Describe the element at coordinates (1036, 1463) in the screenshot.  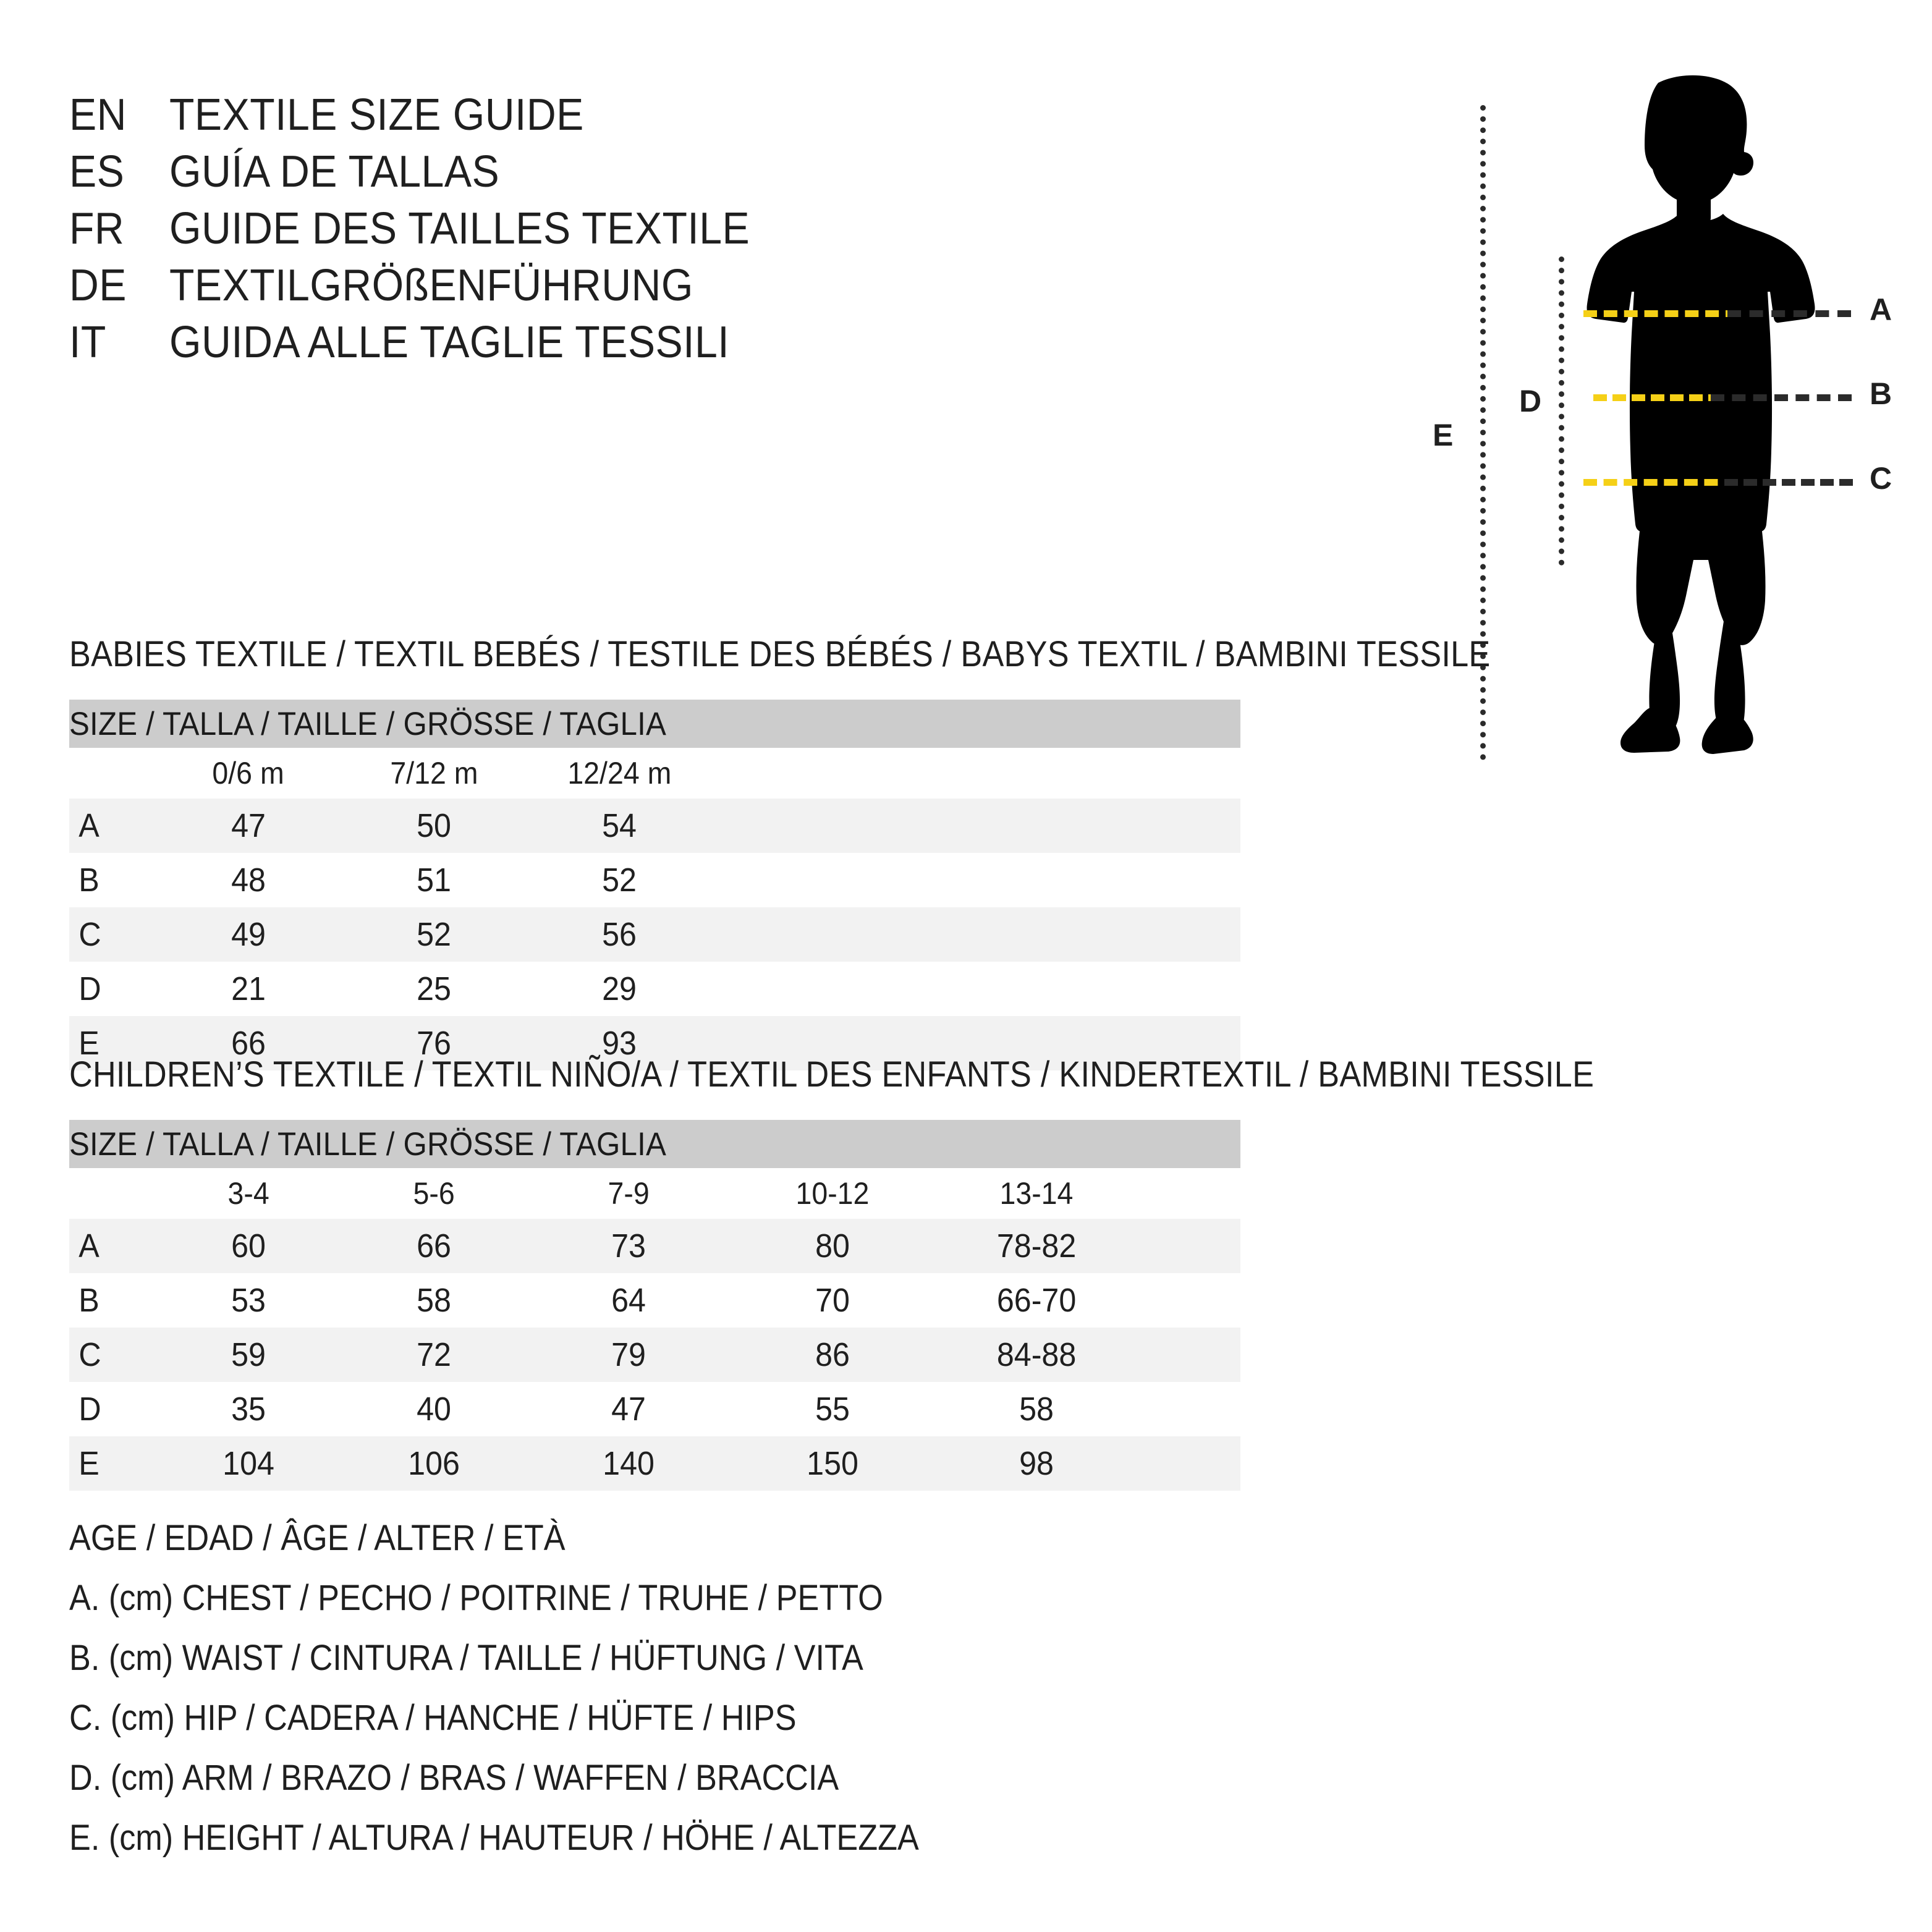
I see `children-cell-e-4: 98` at that location.